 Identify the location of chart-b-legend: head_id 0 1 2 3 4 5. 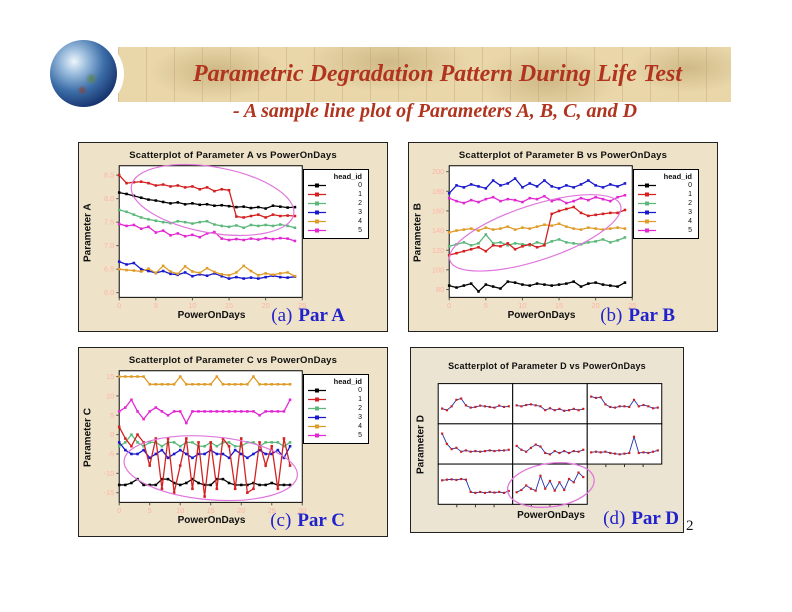
(666, 204).